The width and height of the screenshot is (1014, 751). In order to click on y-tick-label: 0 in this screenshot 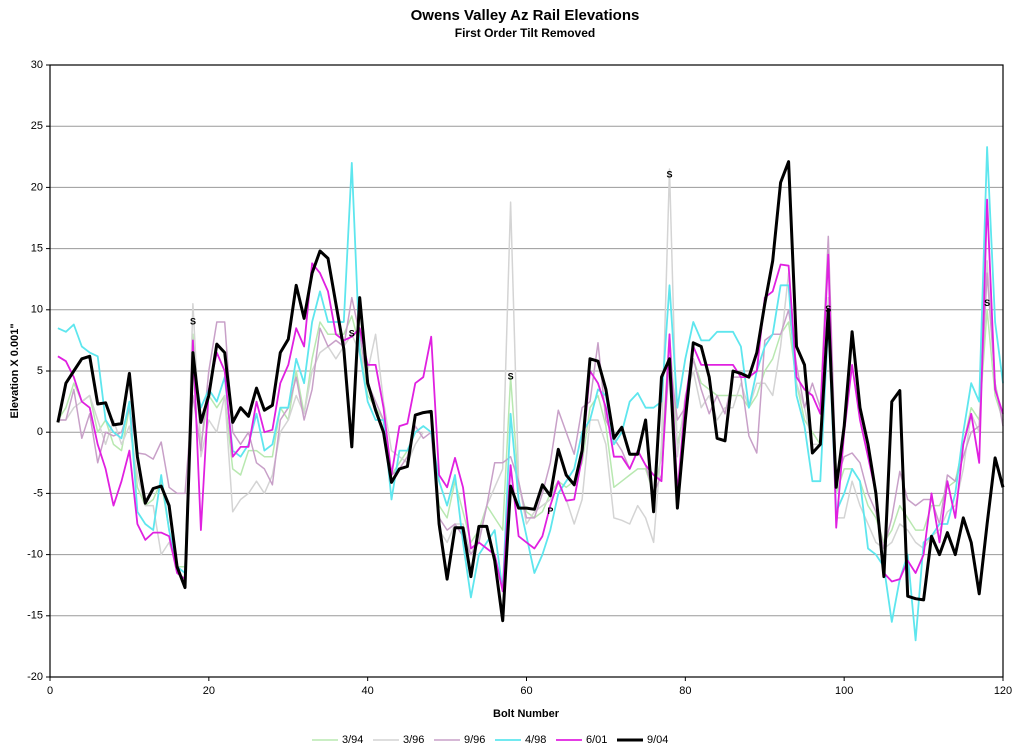, I will do `click(40, 432)`.